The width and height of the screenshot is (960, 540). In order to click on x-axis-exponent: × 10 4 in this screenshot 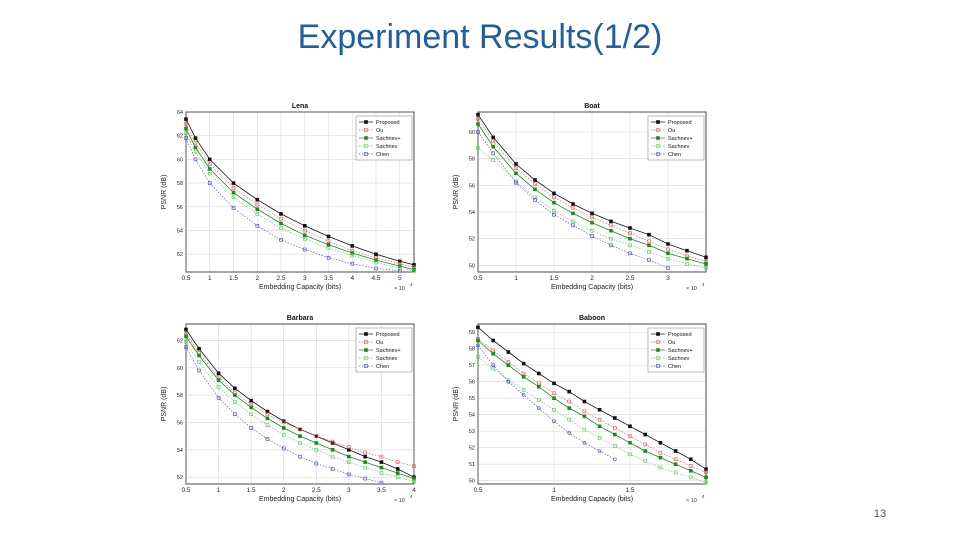, I will do `click(695, 287)`.